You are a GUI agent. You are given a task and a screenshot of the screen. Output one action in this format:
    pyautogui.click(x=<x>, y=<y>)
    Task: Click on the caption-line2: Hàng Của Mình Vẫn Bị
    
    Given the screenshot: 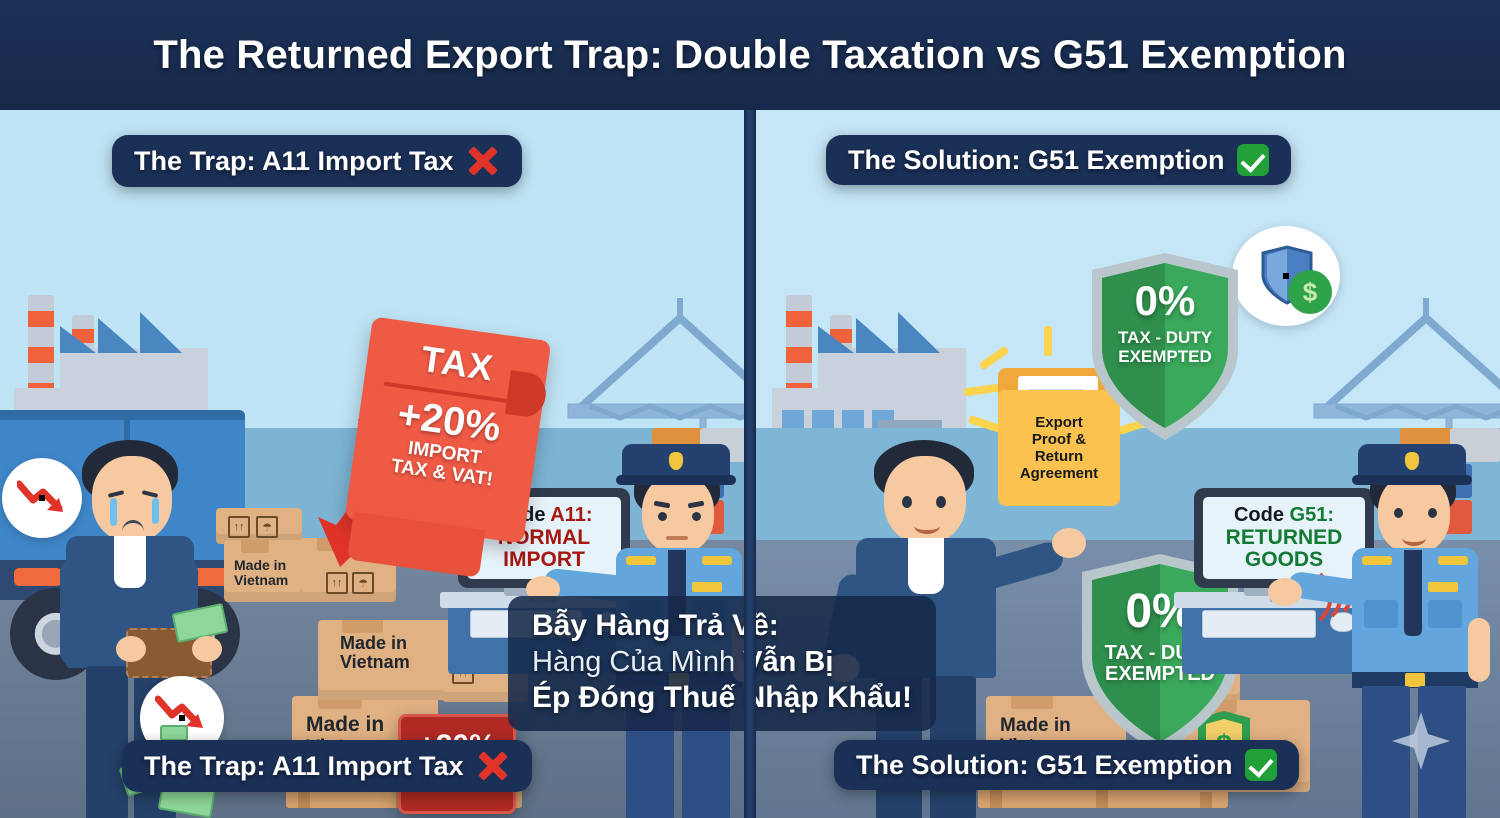 What is the action you would take?
    pyautogui.click(x=722, y=662)
    